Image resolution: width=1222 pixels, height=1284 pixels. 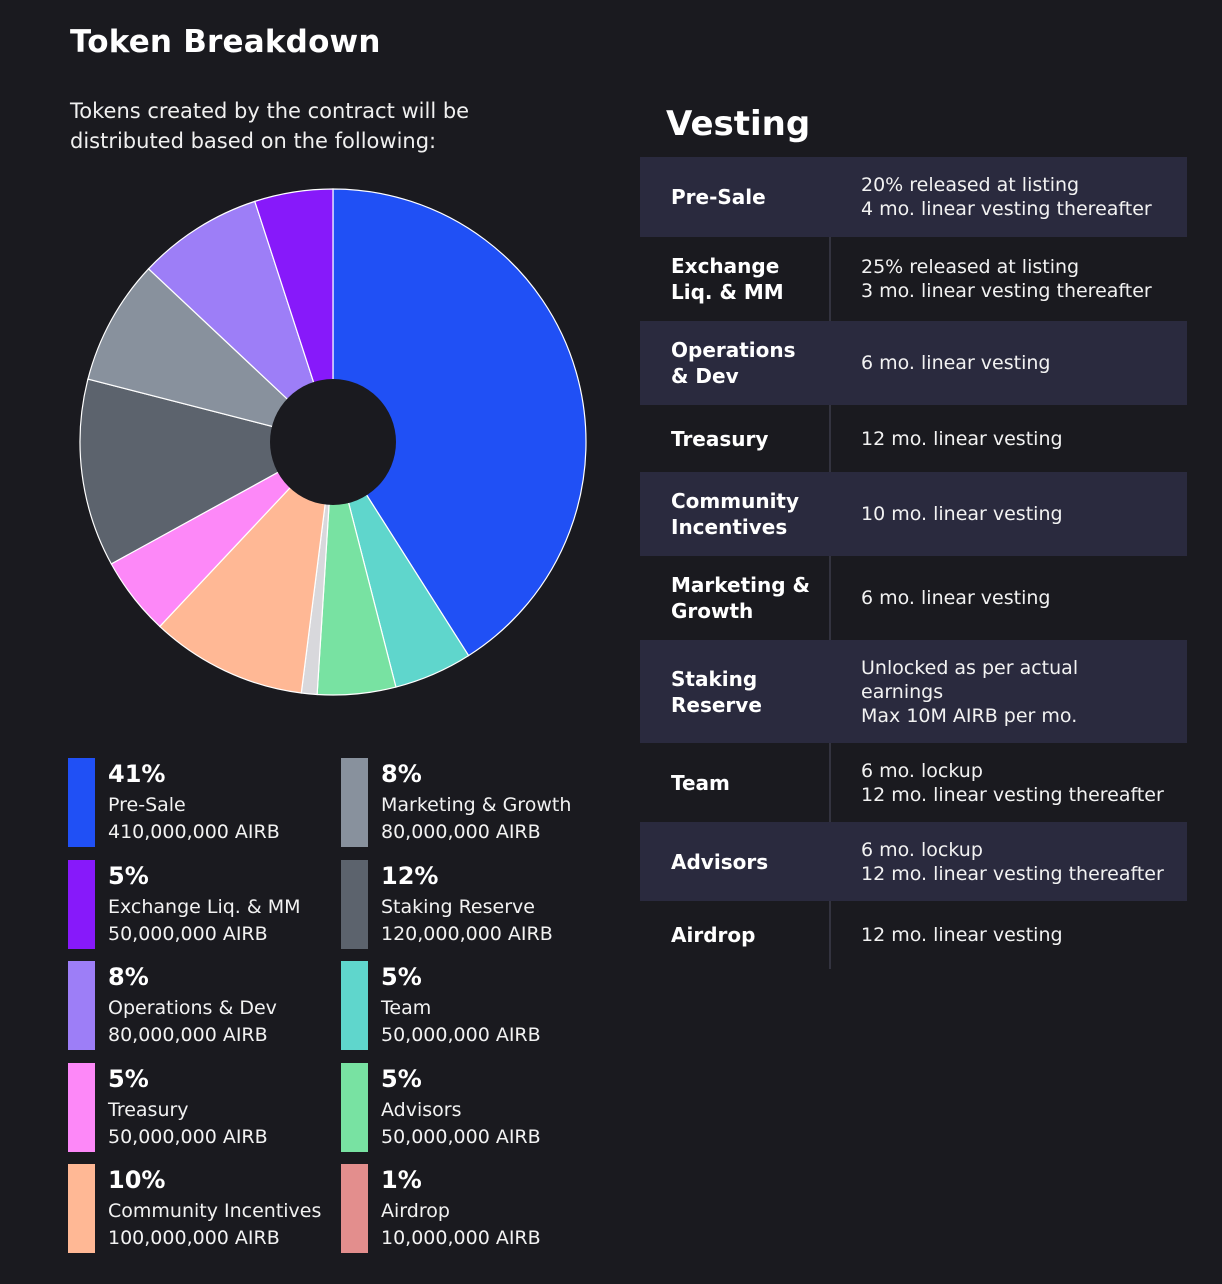 I want to click on vesting-row-label: Operations & Dev, so click(x=735, y=363).